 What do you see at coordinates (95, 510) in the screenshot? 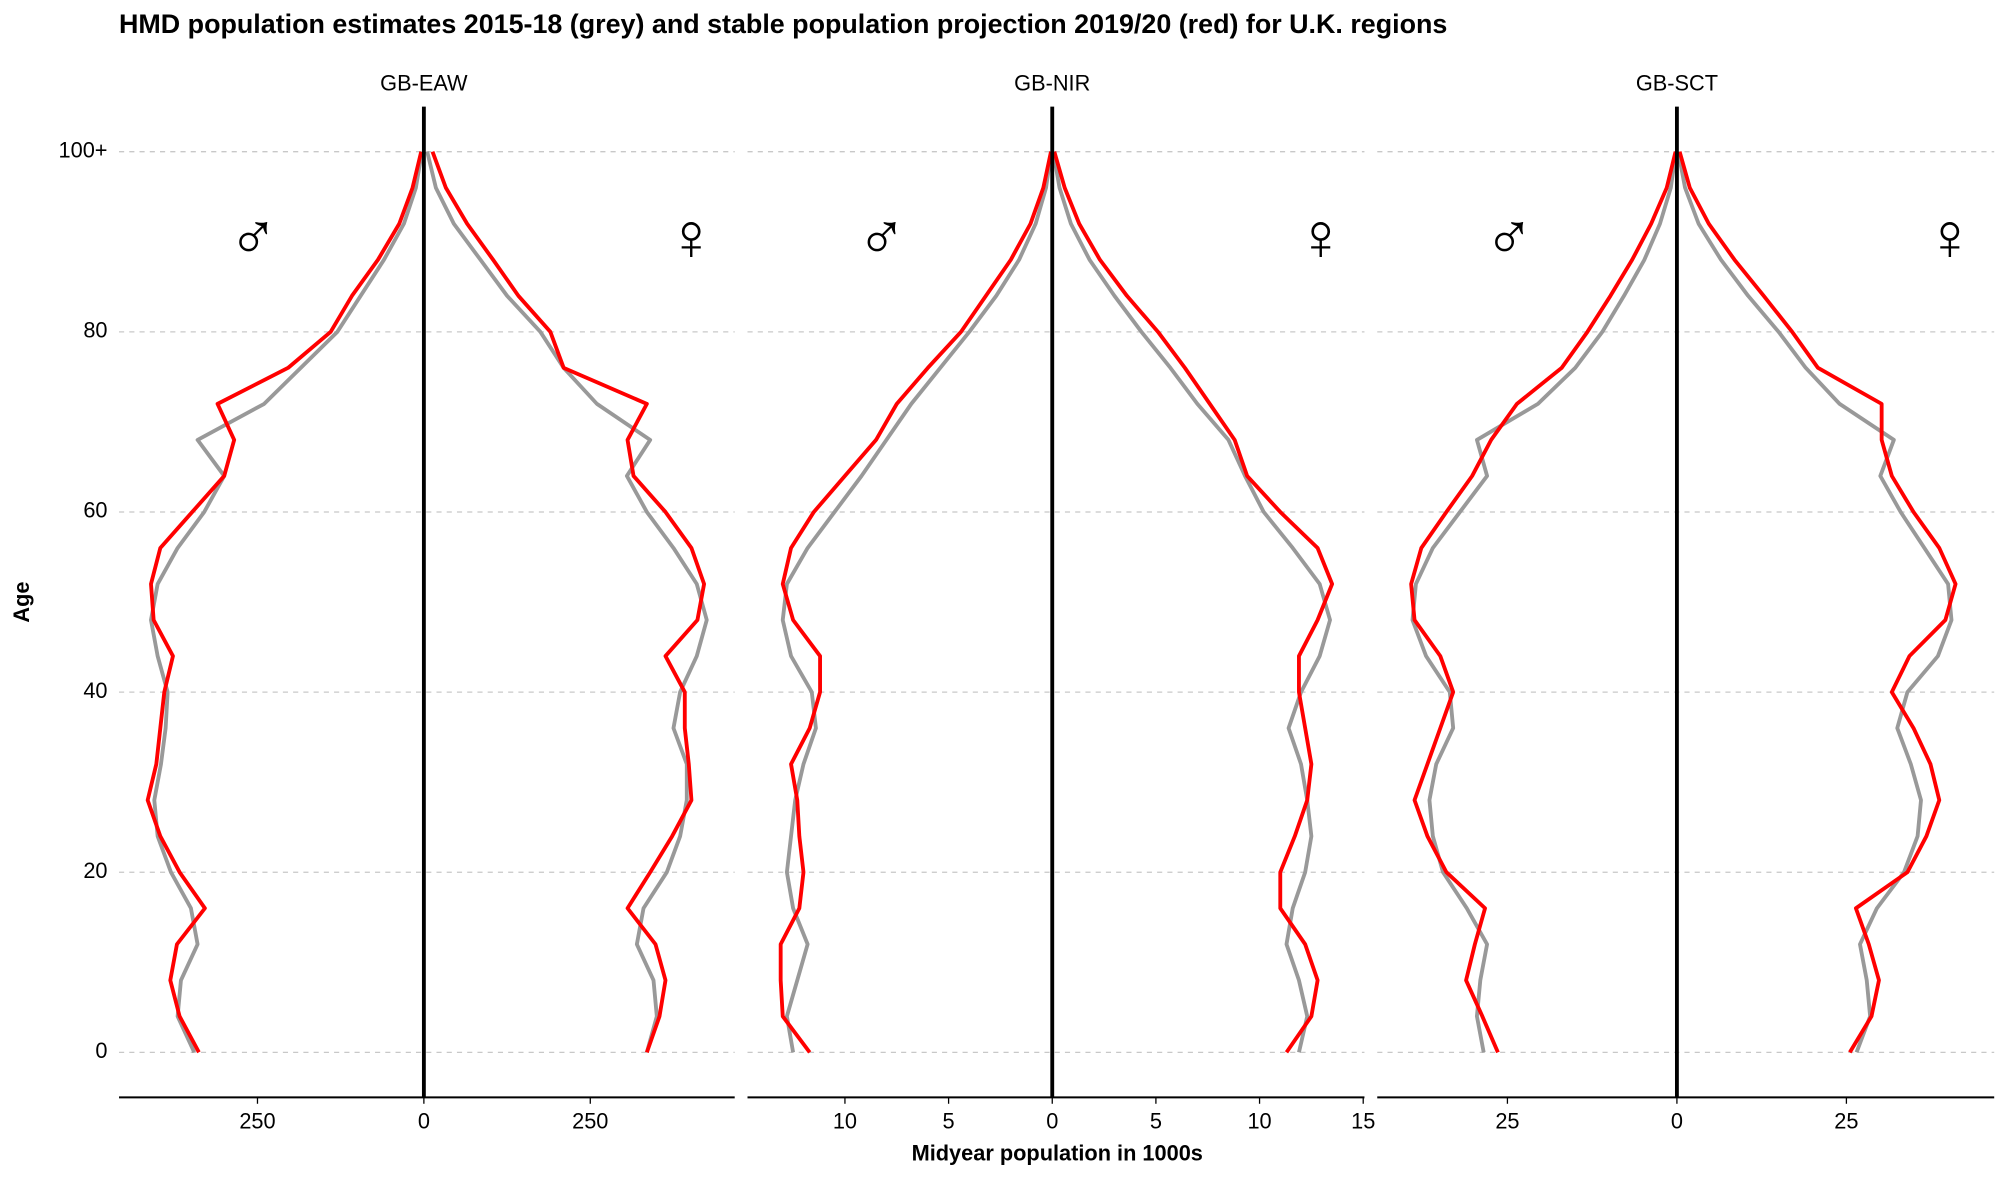
I see `y-tick-label: 60` at bounding box center [95, 510].